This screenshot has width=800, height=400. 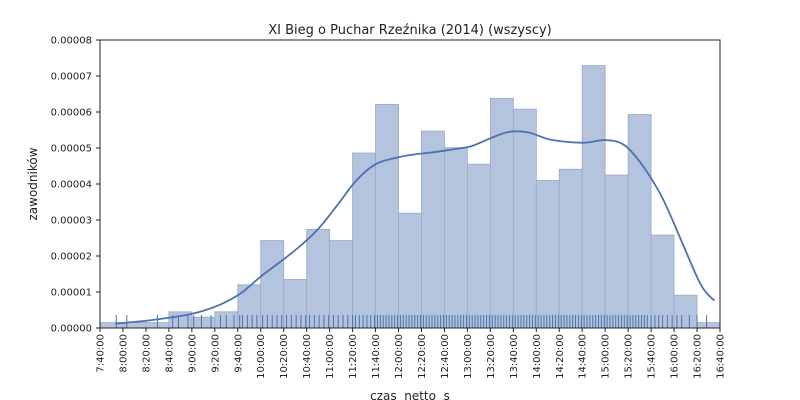 I want to click on x-tick-label-10: 11:00:00, so click(x=330, y=356).